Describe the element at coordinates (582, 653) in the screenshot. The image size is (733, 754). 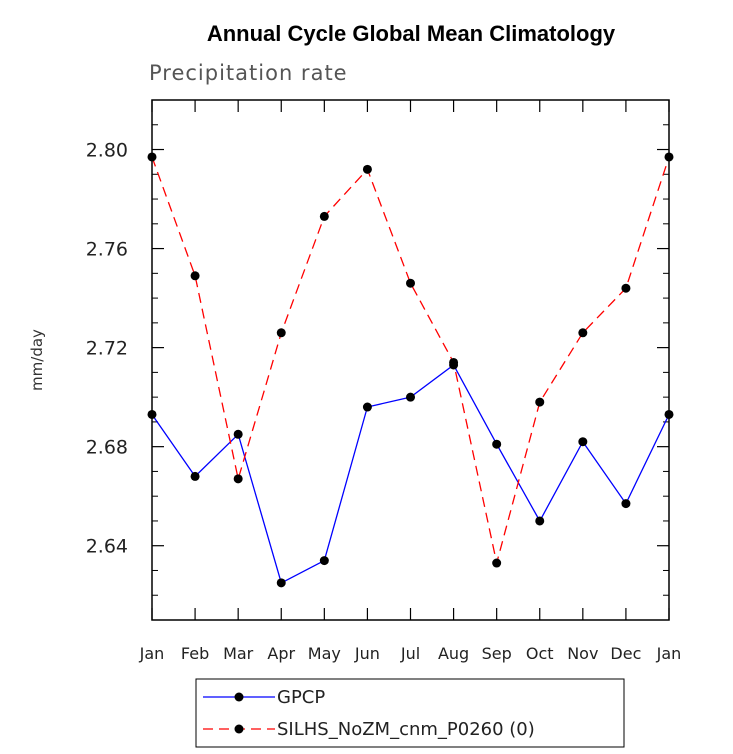
I see `x-tick-label: Nov` at that location.